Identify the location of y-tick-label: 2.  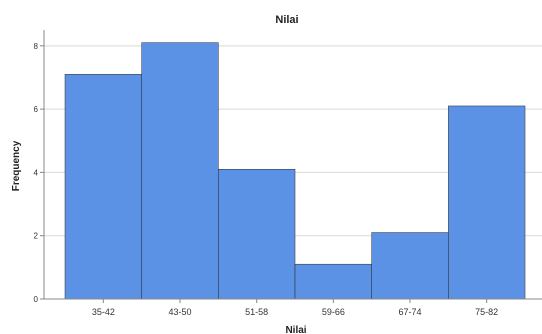
(36, 236).